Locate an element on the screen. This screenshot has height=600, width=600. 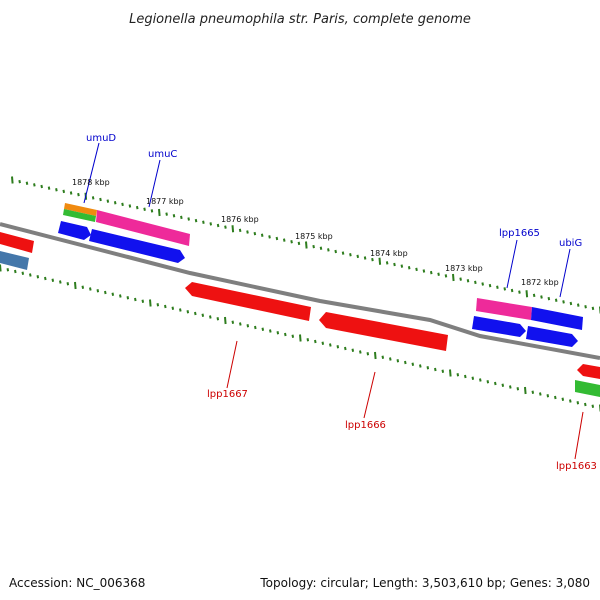
gene-lpp1665-blue is located at coordinates (499, 326).